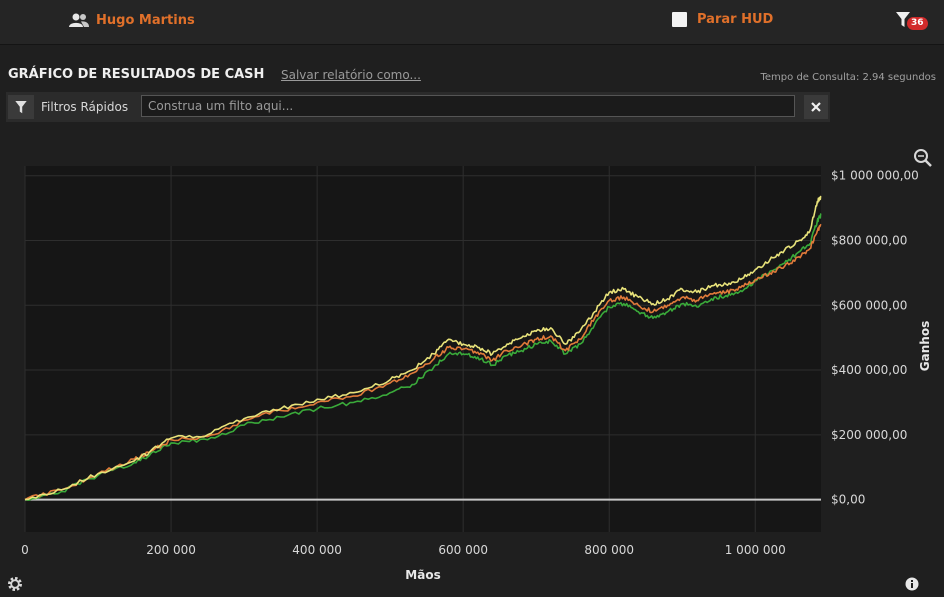  I want to click on settings-button, so click(15, 586).